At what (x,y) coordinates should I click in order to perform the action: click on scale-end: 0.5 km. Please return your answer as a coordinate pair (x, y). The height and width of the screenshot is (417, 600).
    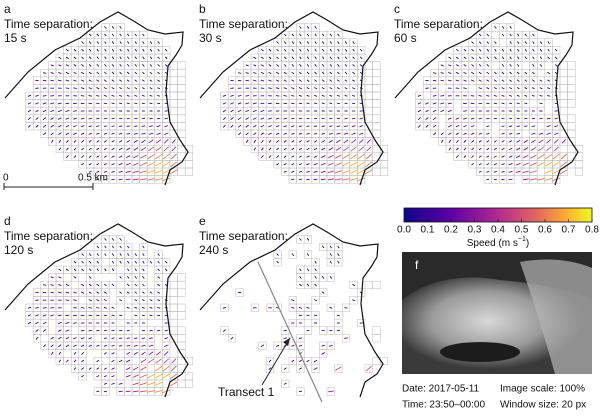
    Looking at the image, I should click on (93, 178).